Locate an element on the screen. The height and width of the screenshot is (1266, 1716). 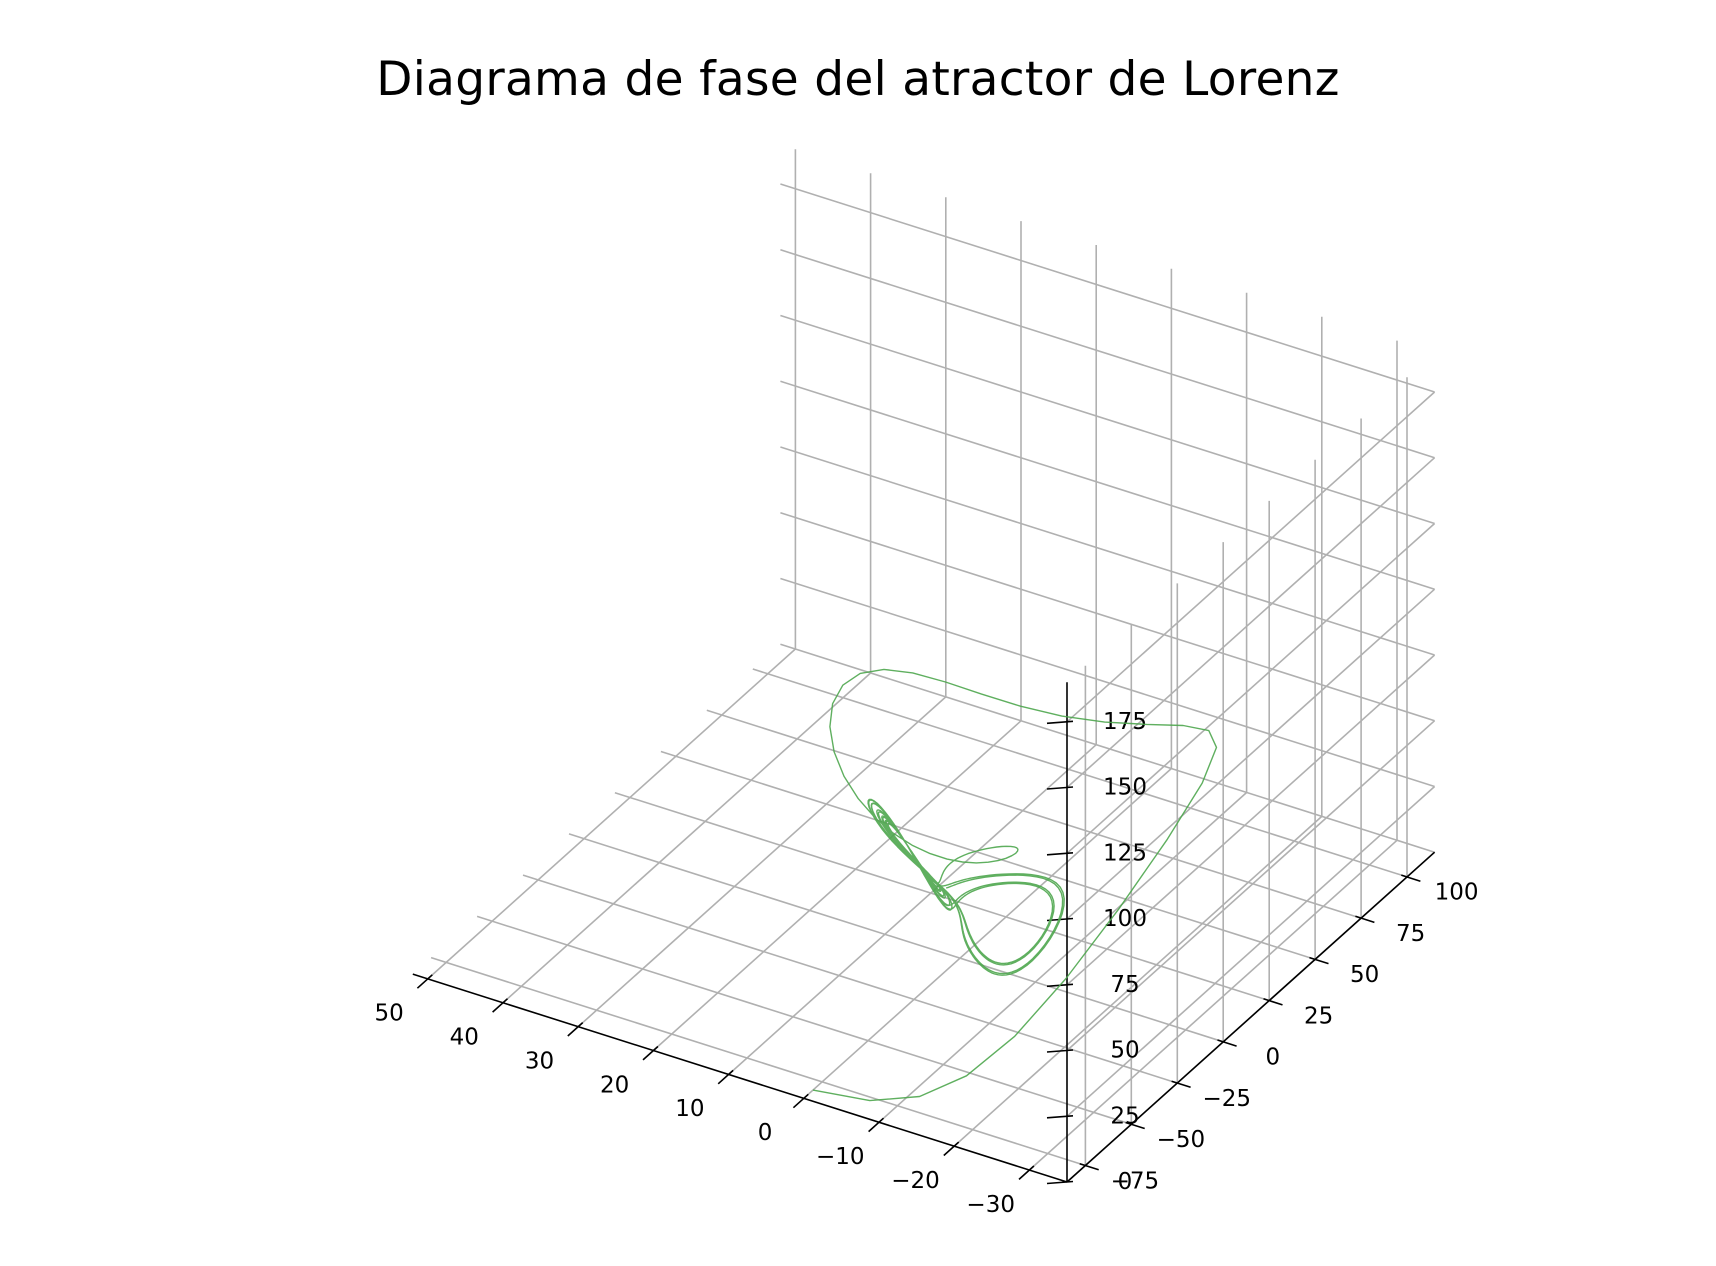
series-line-lorenz is located at coordinates (1015, 885).